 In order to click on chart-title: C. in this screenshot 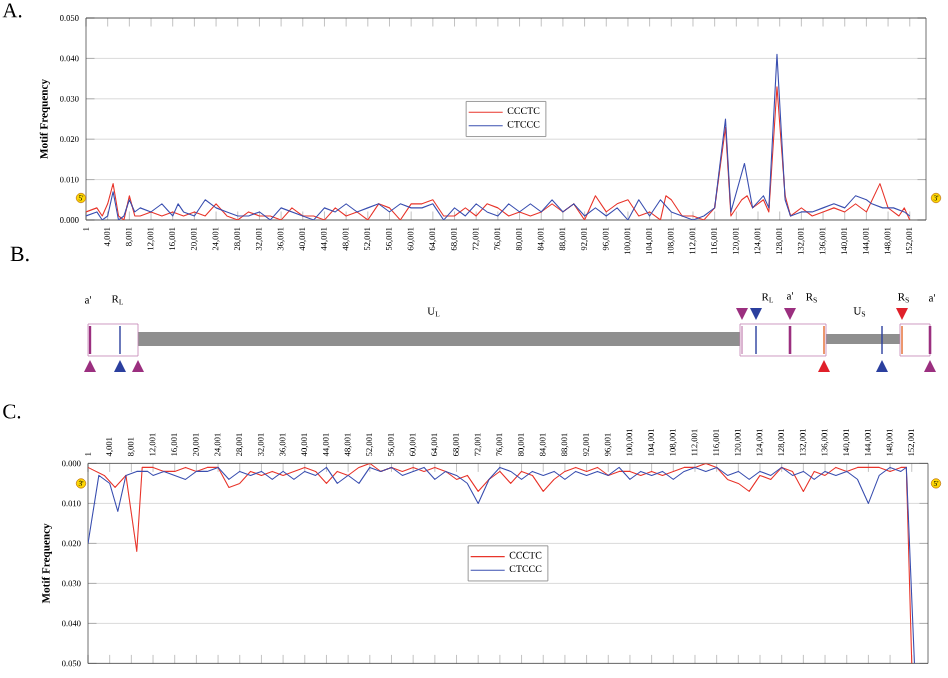, I will do `click(12, 411)`.